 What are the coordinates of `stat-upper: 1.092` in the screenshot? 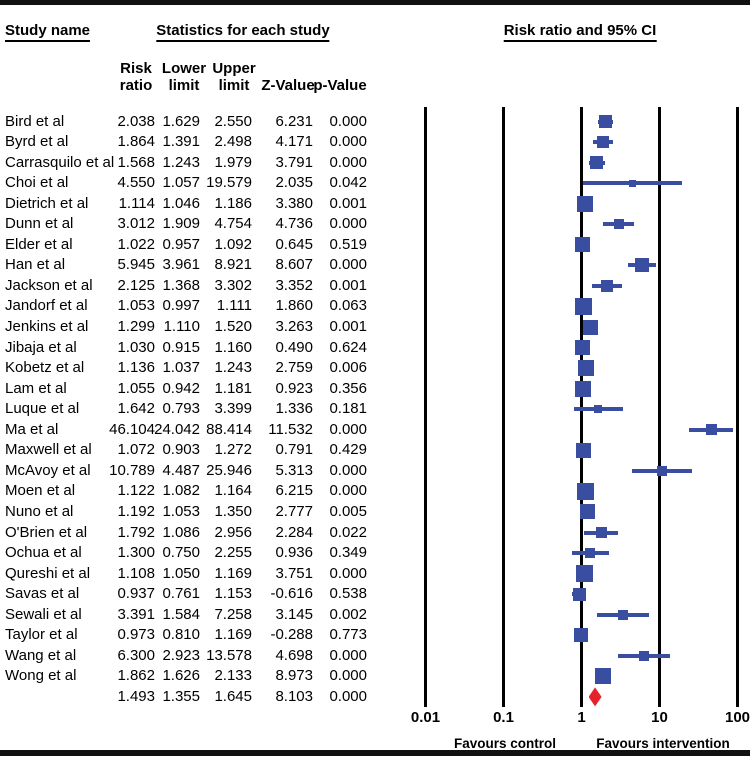 It's located at (233, 244).